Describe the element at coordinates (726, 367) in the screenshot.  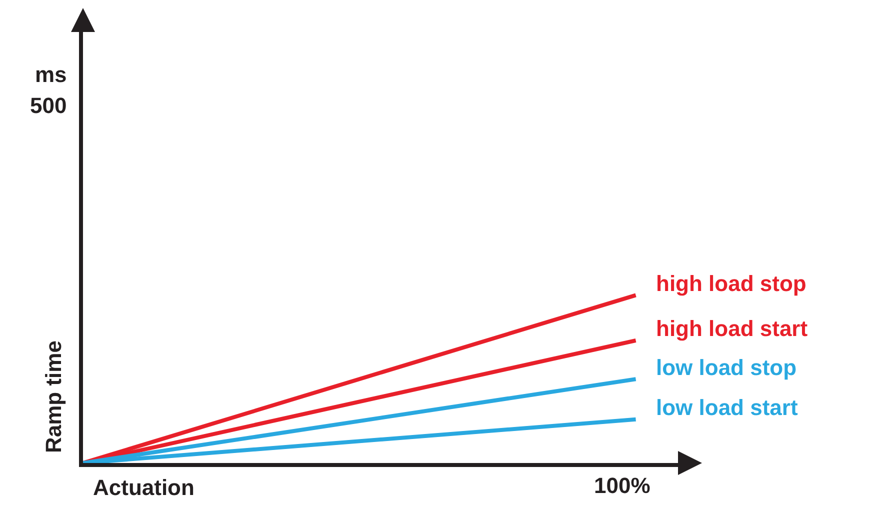
I see `series-label: low load stop` at that location.